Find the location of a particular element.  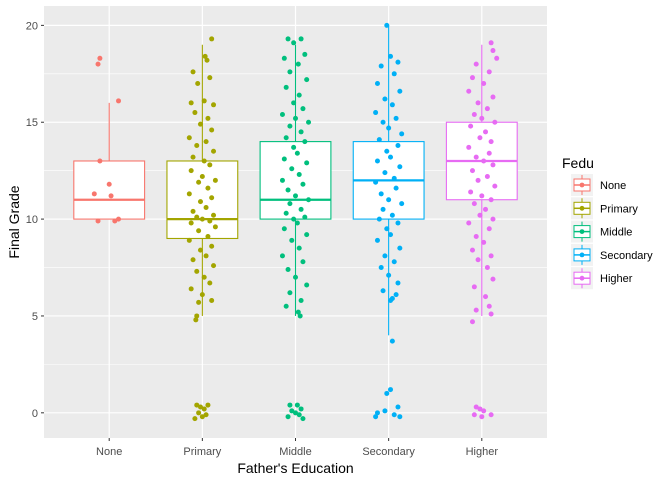

y-tick-label: 0 is located at coordinates (35, 414).